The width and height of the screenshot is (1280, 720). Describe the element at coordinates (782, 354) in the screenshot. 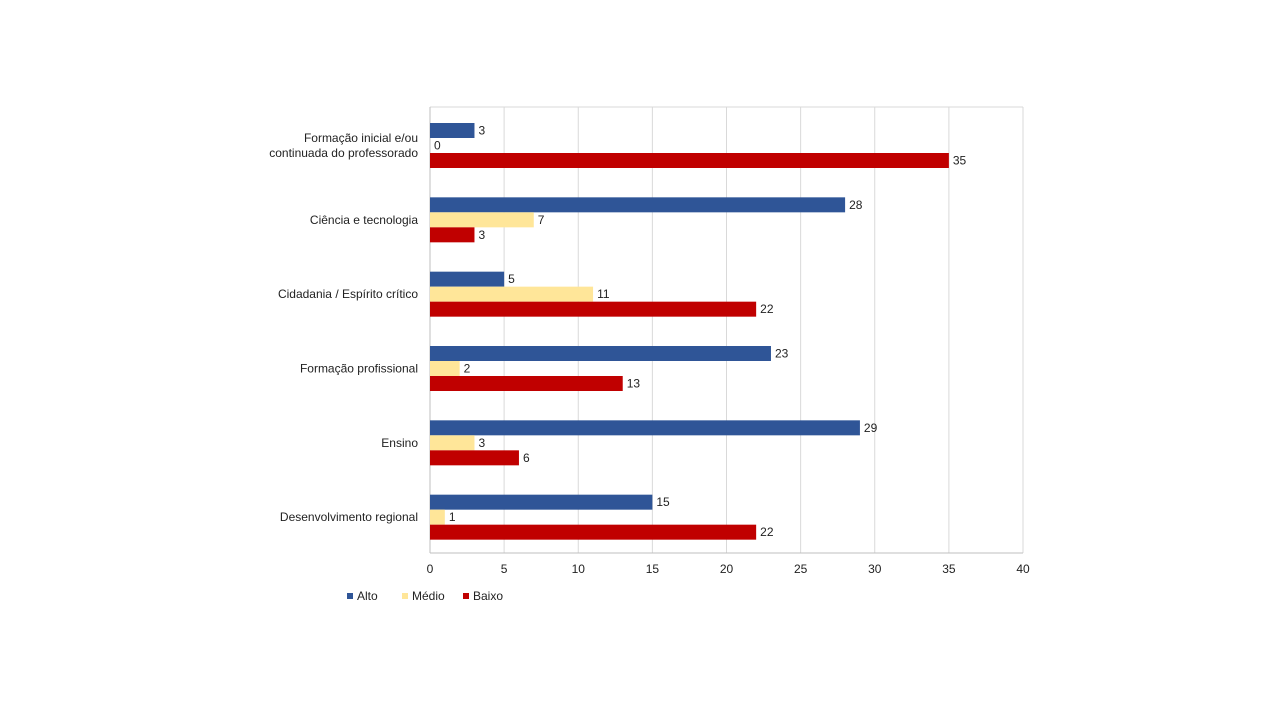

I see `data-label-alto-formacao-profissional: 23` at that location.